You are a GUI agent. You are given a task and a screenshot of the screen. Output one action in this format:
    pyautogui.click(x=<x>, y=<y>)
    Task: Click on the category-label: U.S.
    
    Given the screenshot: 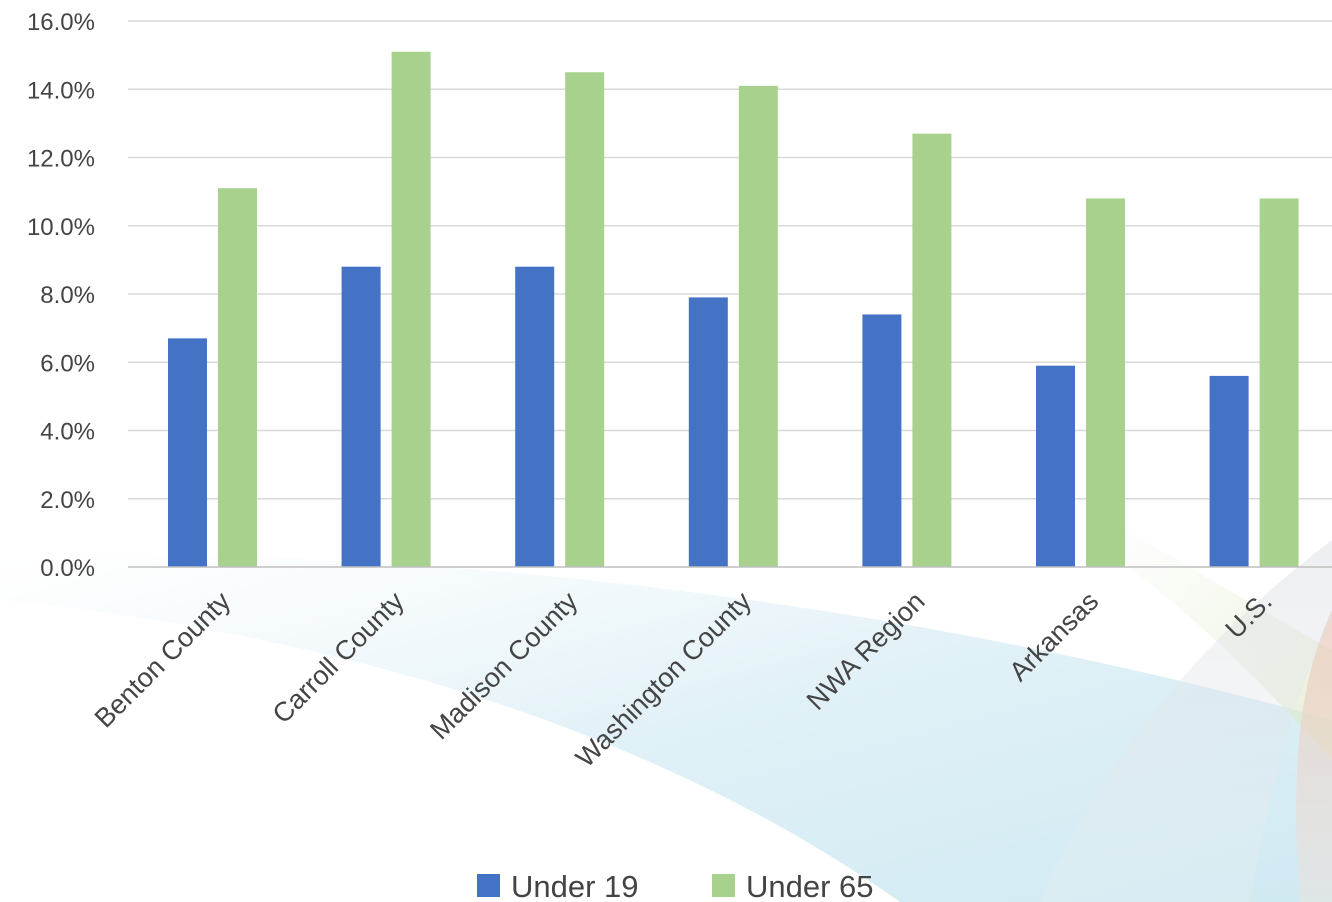 What is the action you would take?
    pyautogui.click(x=1248, y=615)
    